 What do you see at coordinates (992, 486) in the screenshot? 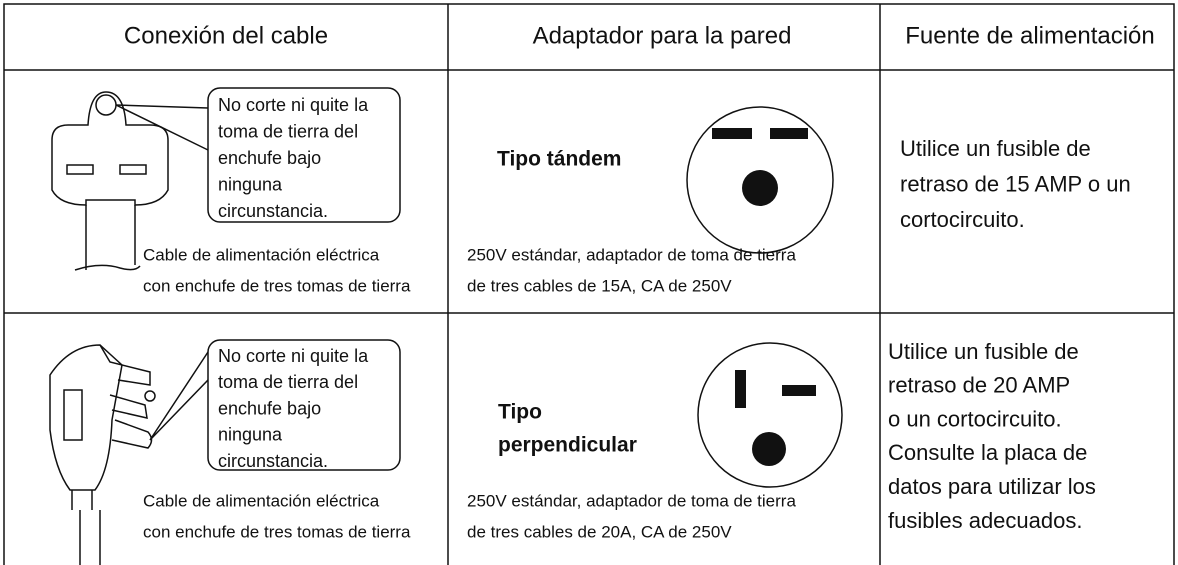
I see `fuse-text: datos para utilizar los` at bounding box center [992, 486].